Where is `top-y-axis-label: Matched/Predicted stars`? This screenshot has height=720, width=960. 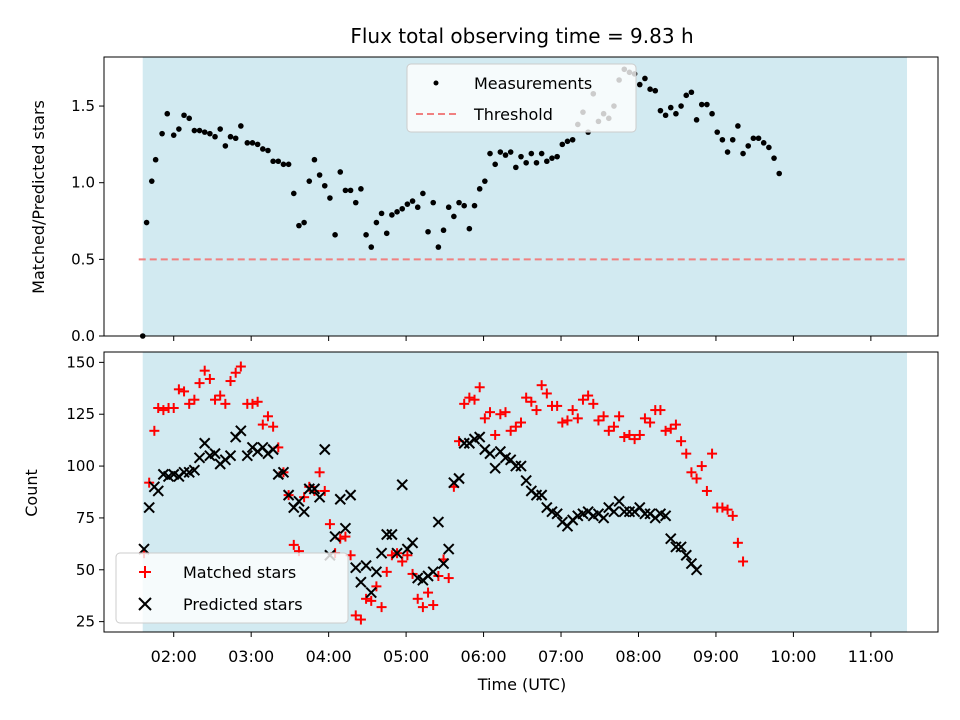
top-y-axis-label: Matched/Predicted stars is located at coordinates (38, 197).